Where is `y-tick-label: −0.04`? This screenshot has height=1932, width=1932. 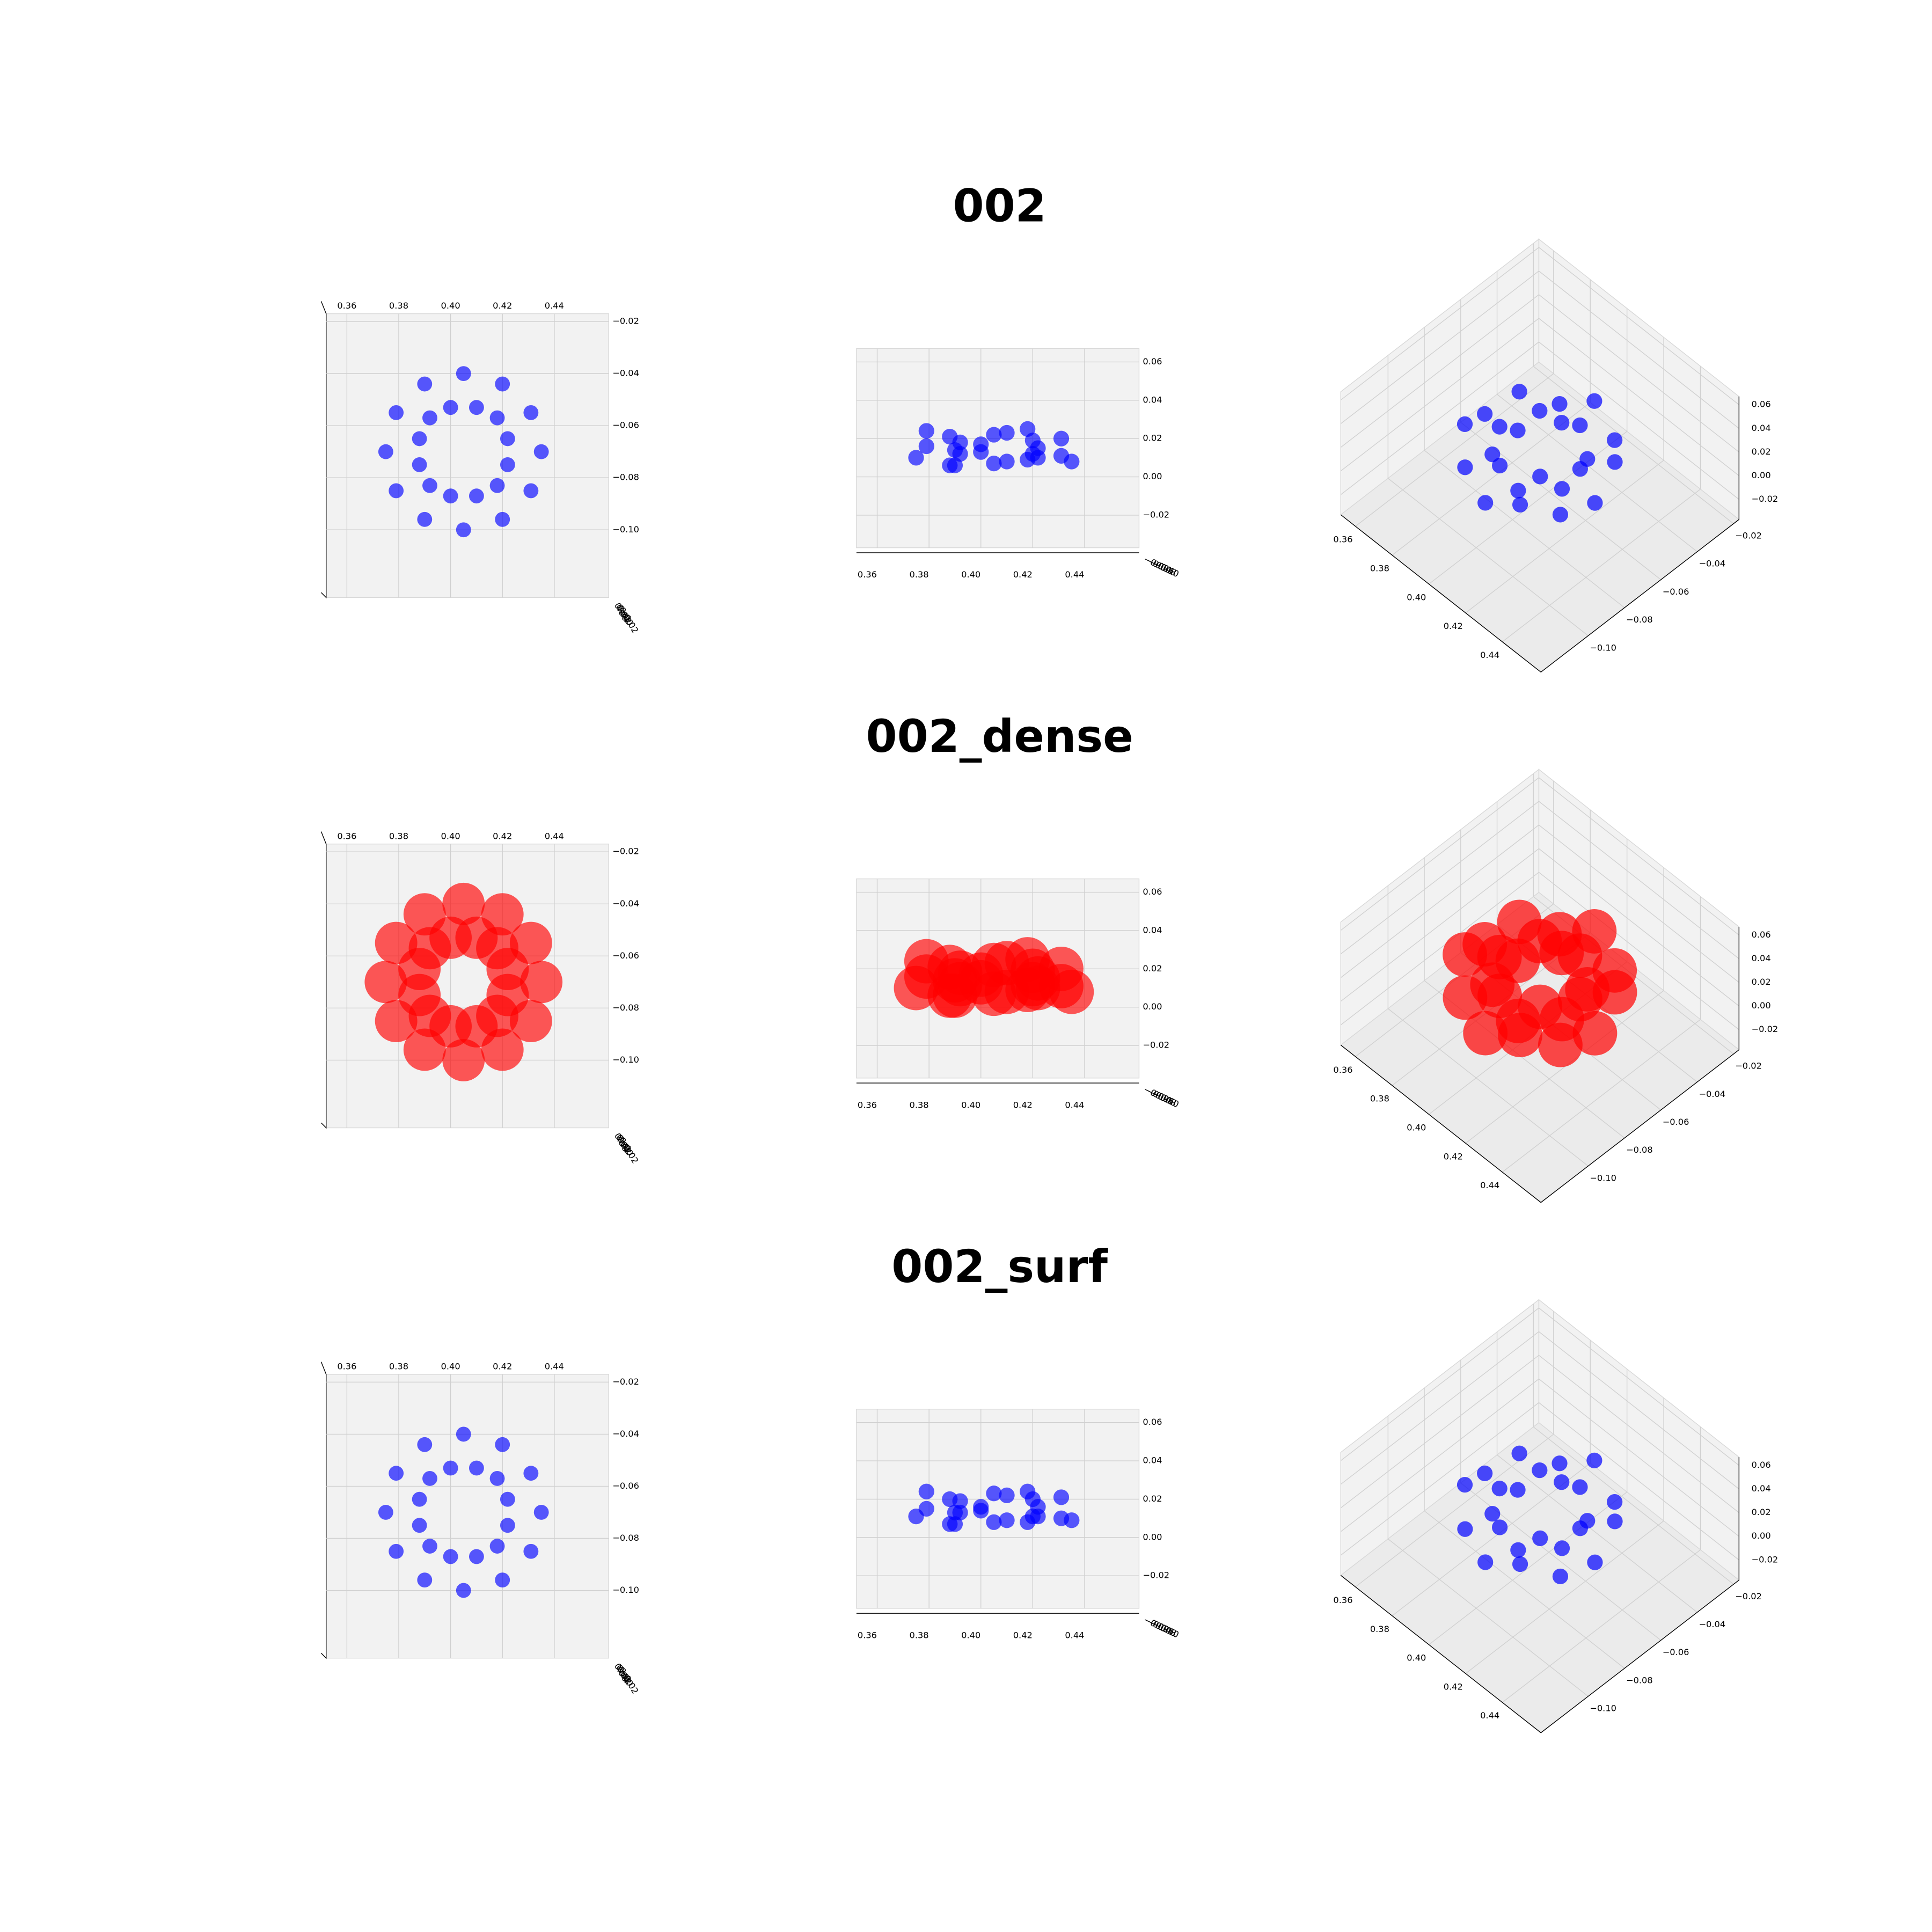
y-tick-label: −0.04 is located at coordinates (1712, 1094).